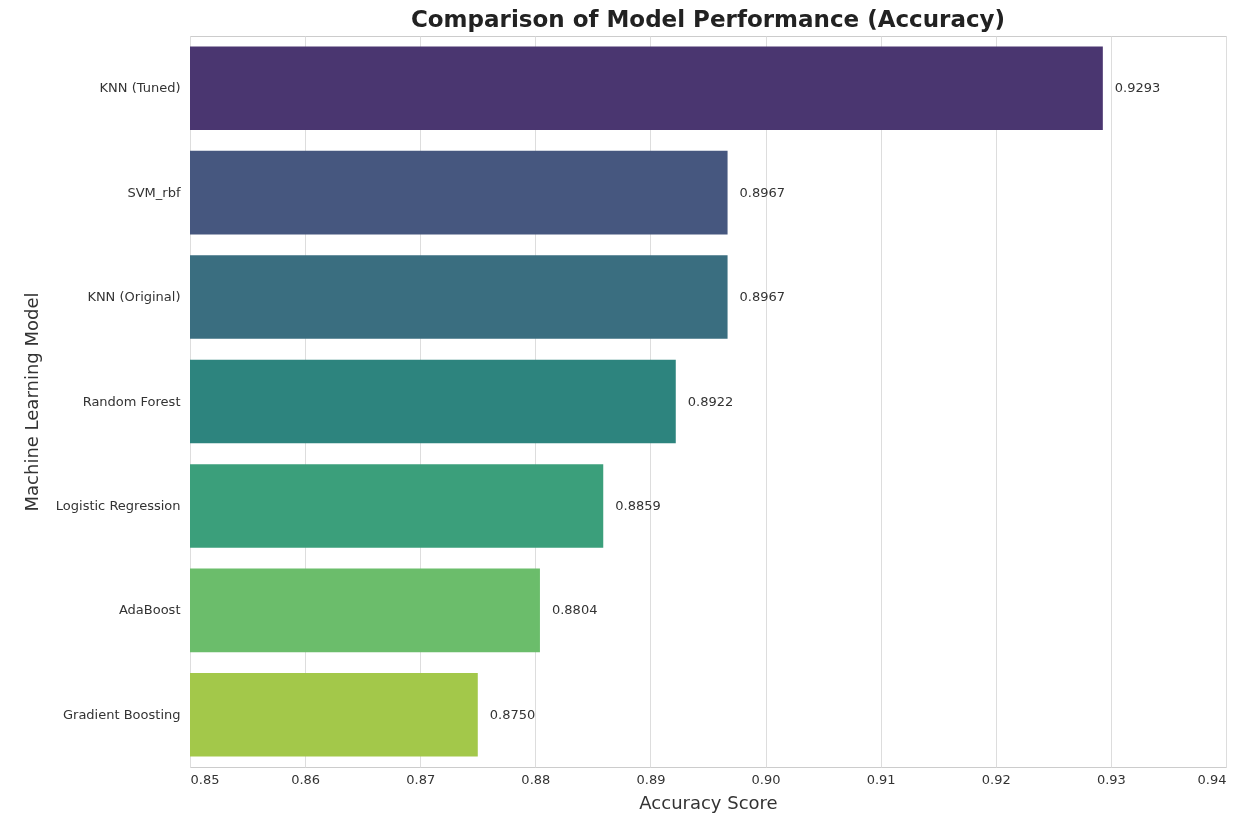 The width and height of the screenshot is (1249, 818). What do you see at coordinates (1111, 779) in the screenshot?
I see `x-tick-label: 0.93` at bounding box center [1111, 779].